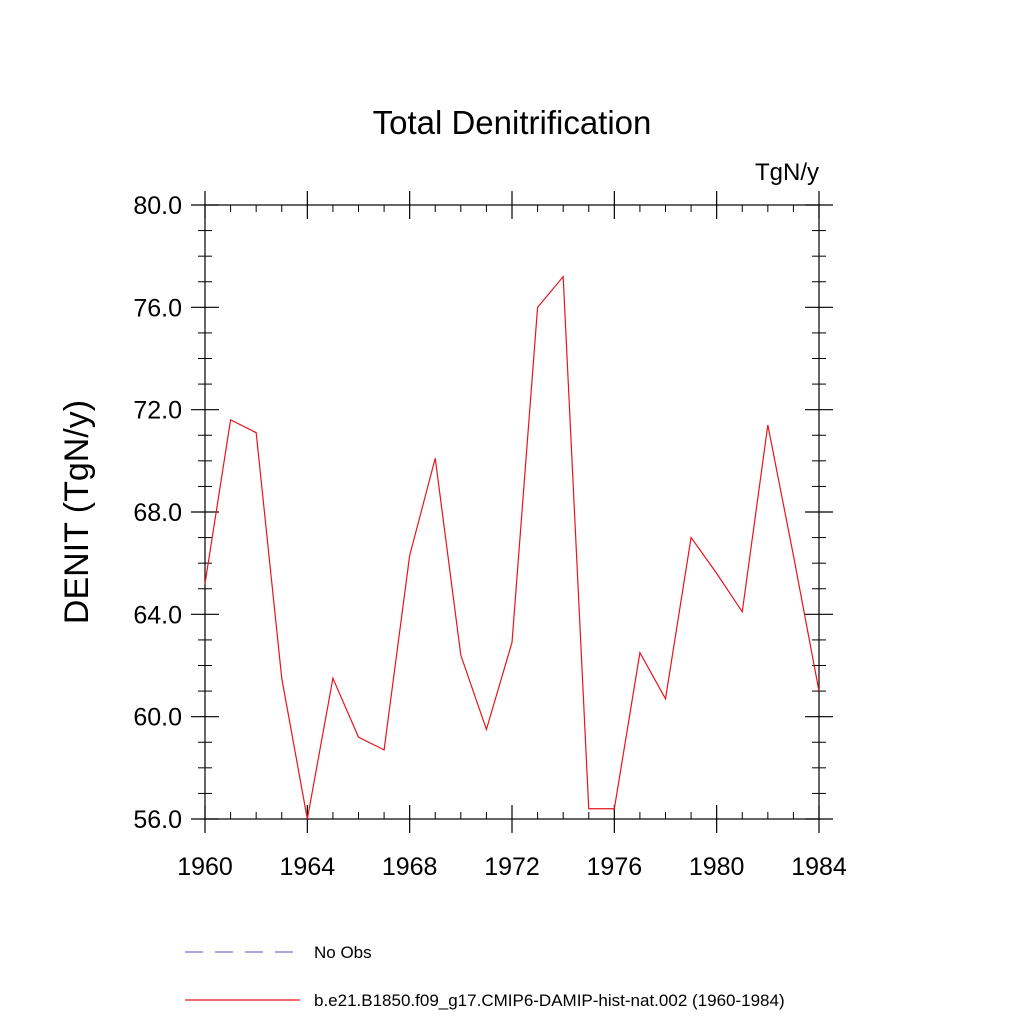  What do you see at coordinates (308, 867) in the screenshot?
I see `x-tick-label-1964: 1964` at bounding box center [308, 867].